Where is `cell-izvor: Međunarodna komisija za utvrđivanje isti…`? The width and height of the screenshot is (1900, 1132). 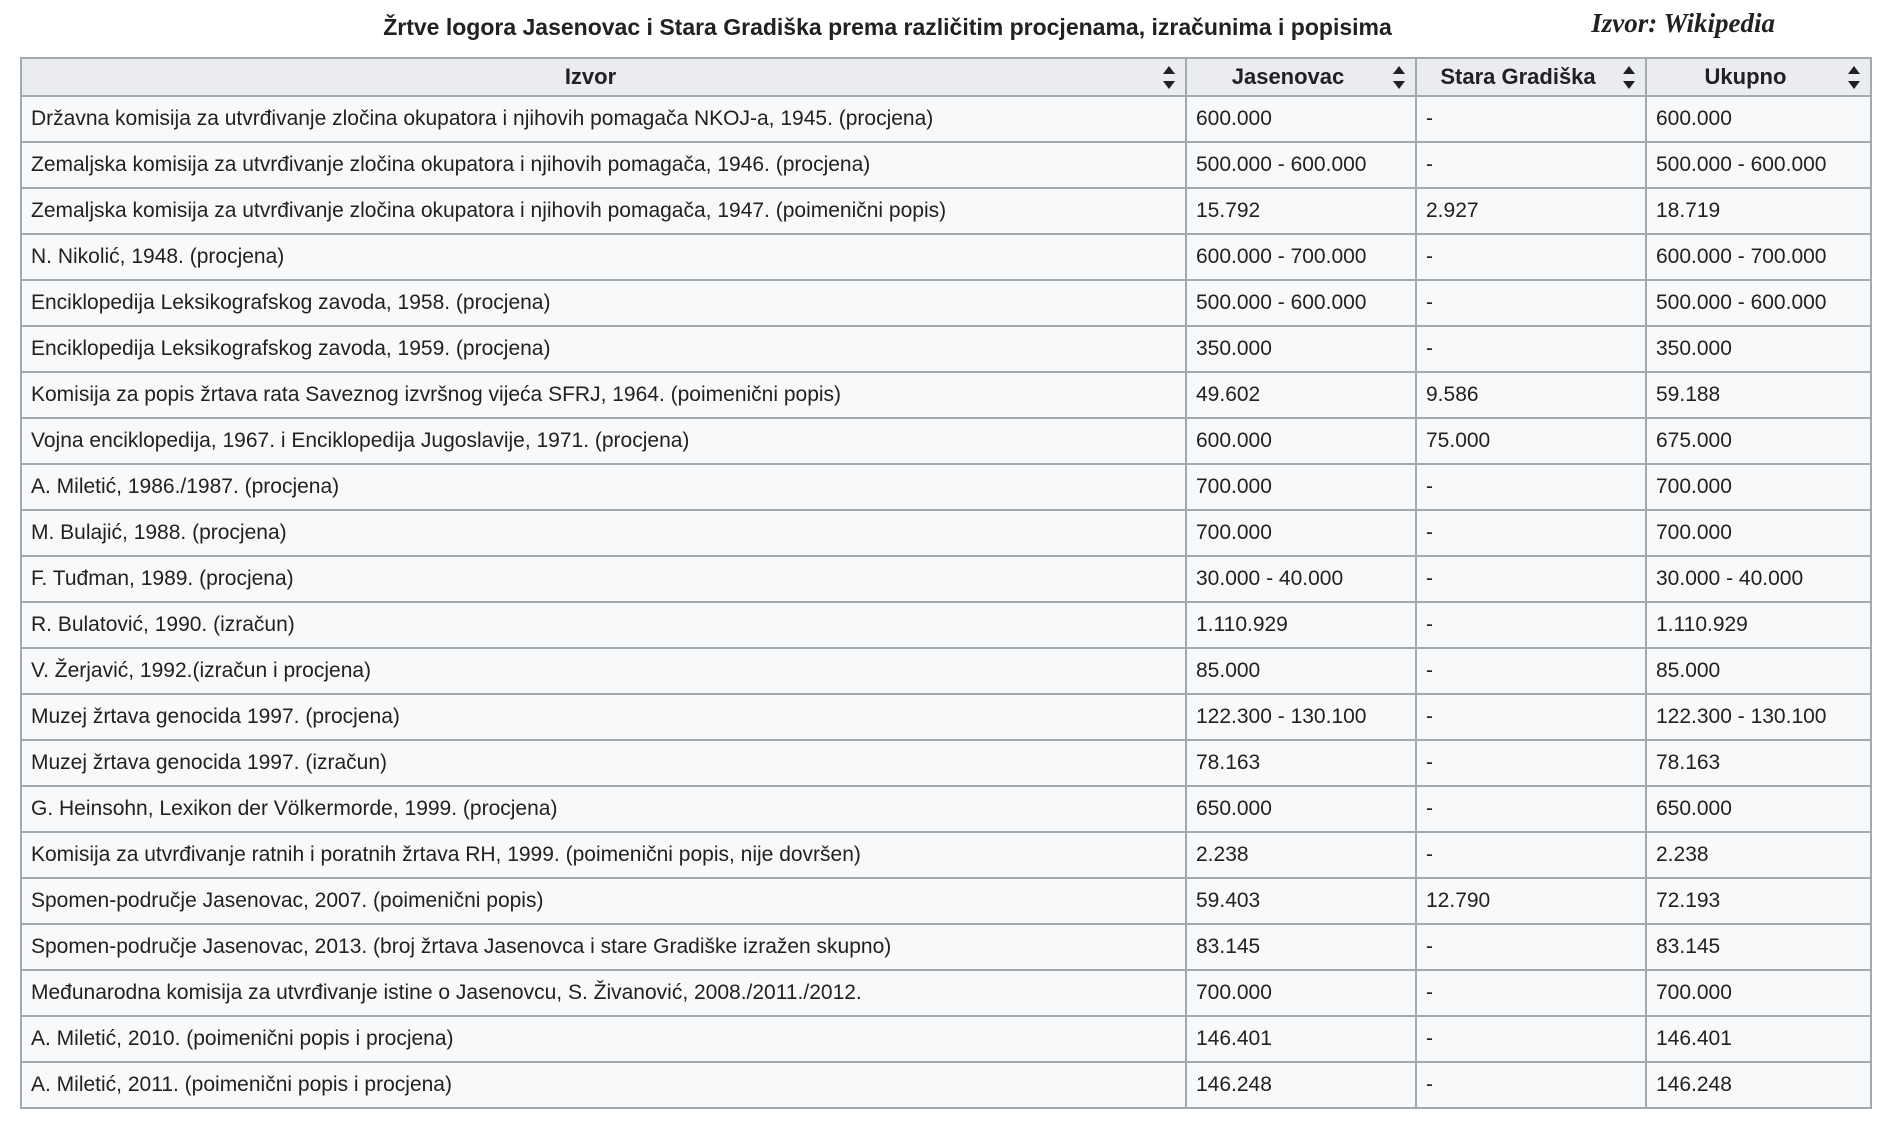
cell-izvor: Međunarodna komisija za utvrđivanje isti… is located at coordinates (603, 993).